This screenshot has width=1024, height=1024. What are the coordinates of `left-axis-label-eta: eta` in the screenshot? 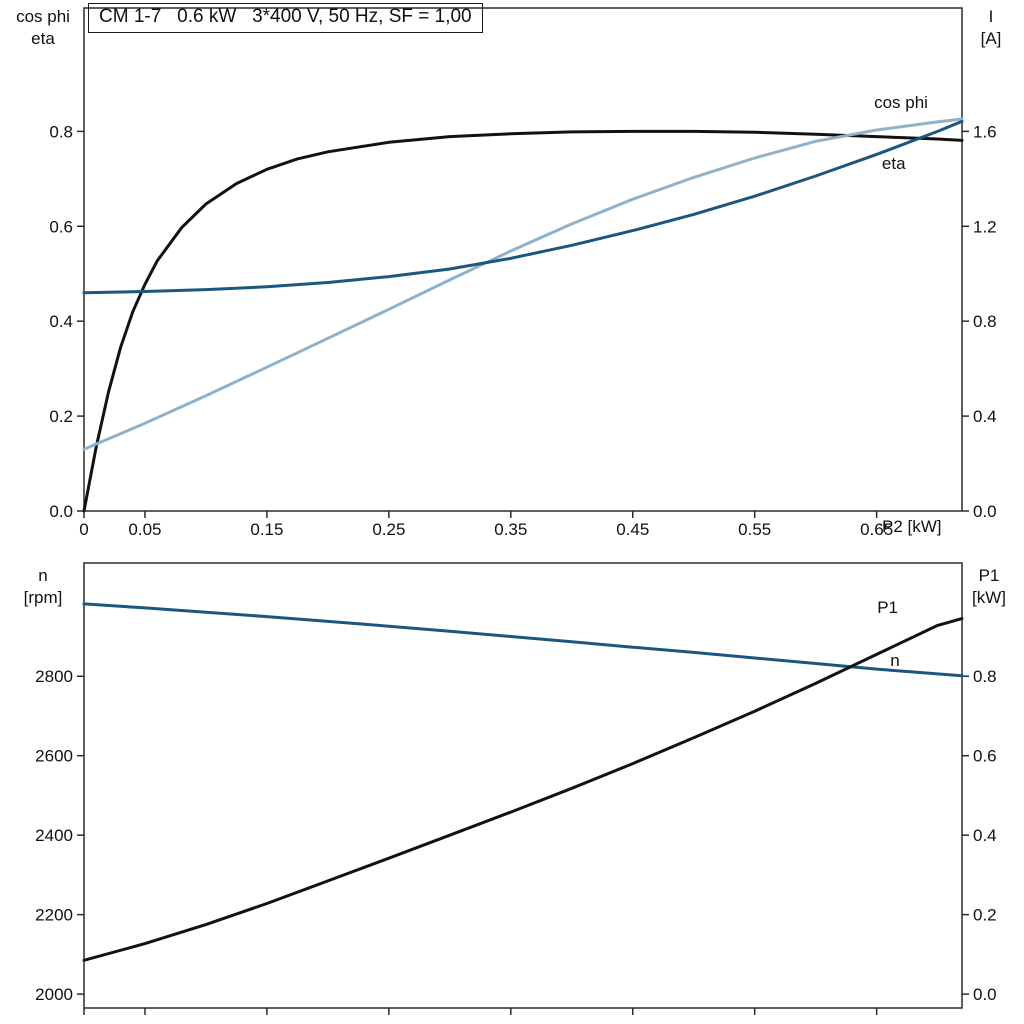 It's located at (43, 38).